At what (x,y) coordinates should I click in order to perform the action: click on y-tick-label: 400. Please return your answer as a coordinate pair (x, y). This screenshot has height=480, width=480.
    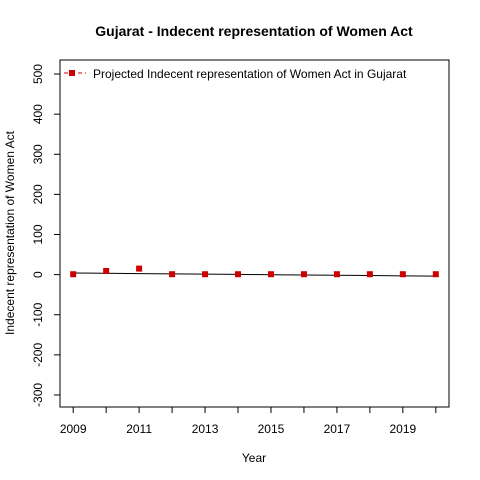
    Looking at the image, I should click on (38, 114).